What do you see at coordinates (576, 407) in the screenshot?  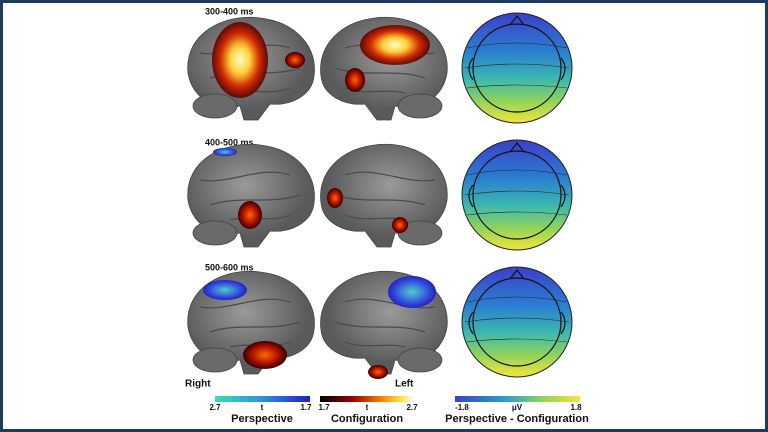 I see `colorbar-max: 1.8` at bounding box center [576, 407].